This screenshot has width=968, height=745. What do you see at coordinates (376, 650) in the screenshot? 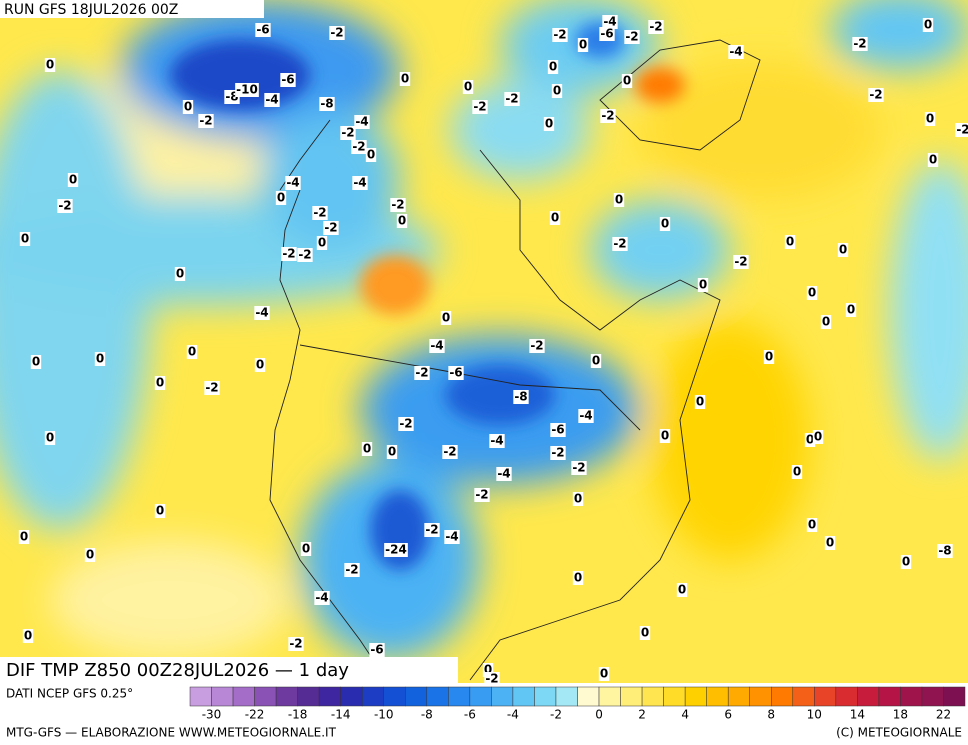
I see `contour-label: -6` at bounding box center [376, 650].